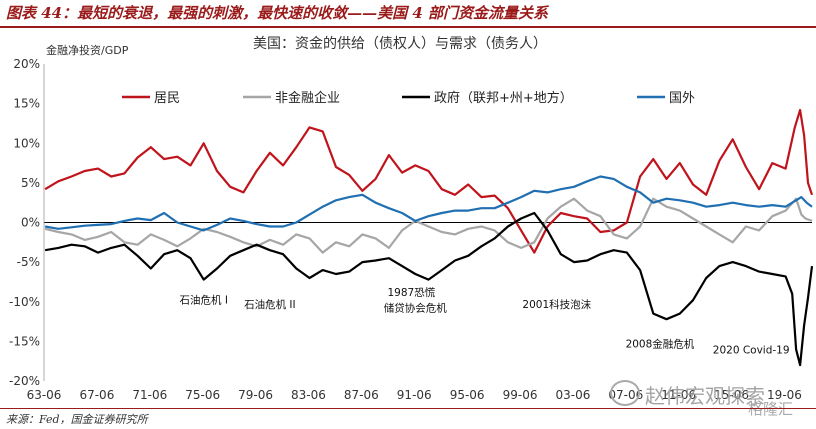  What do you see at coordinates (308, 395) in the screenshot?
I see `x-tick-label: 83-06` at bounding box center [308, 395].